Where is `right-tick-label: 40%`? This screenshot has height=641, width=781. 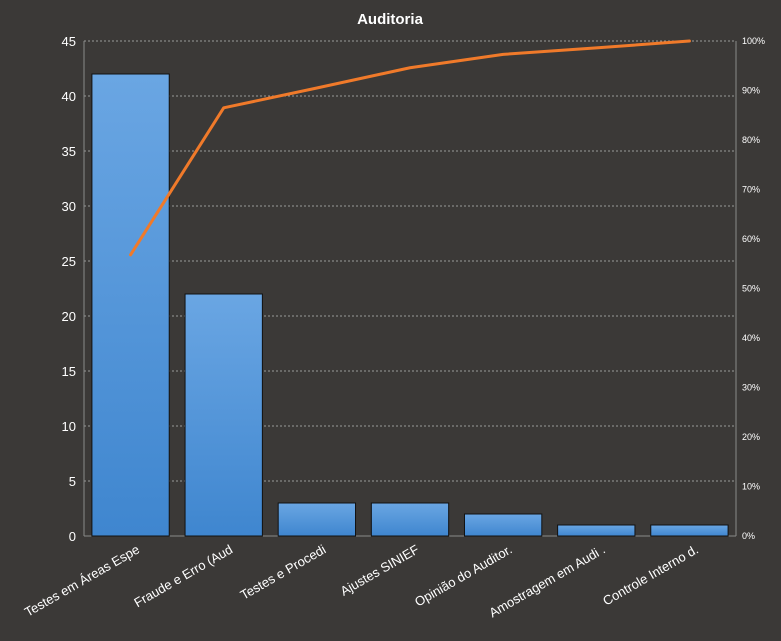
right-tick-label: 40% is located at coordinates (751, 338).